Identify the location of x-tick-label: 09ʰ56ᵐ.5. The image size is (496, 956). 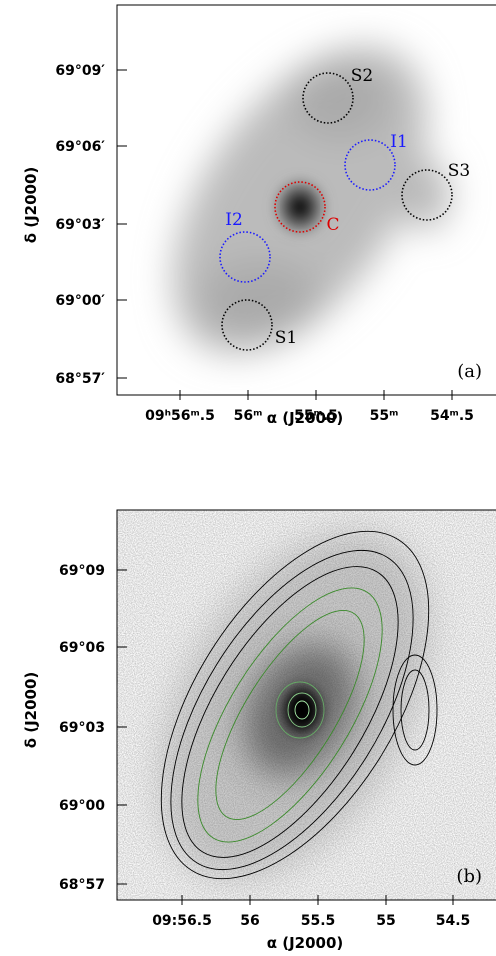
(180, 416).